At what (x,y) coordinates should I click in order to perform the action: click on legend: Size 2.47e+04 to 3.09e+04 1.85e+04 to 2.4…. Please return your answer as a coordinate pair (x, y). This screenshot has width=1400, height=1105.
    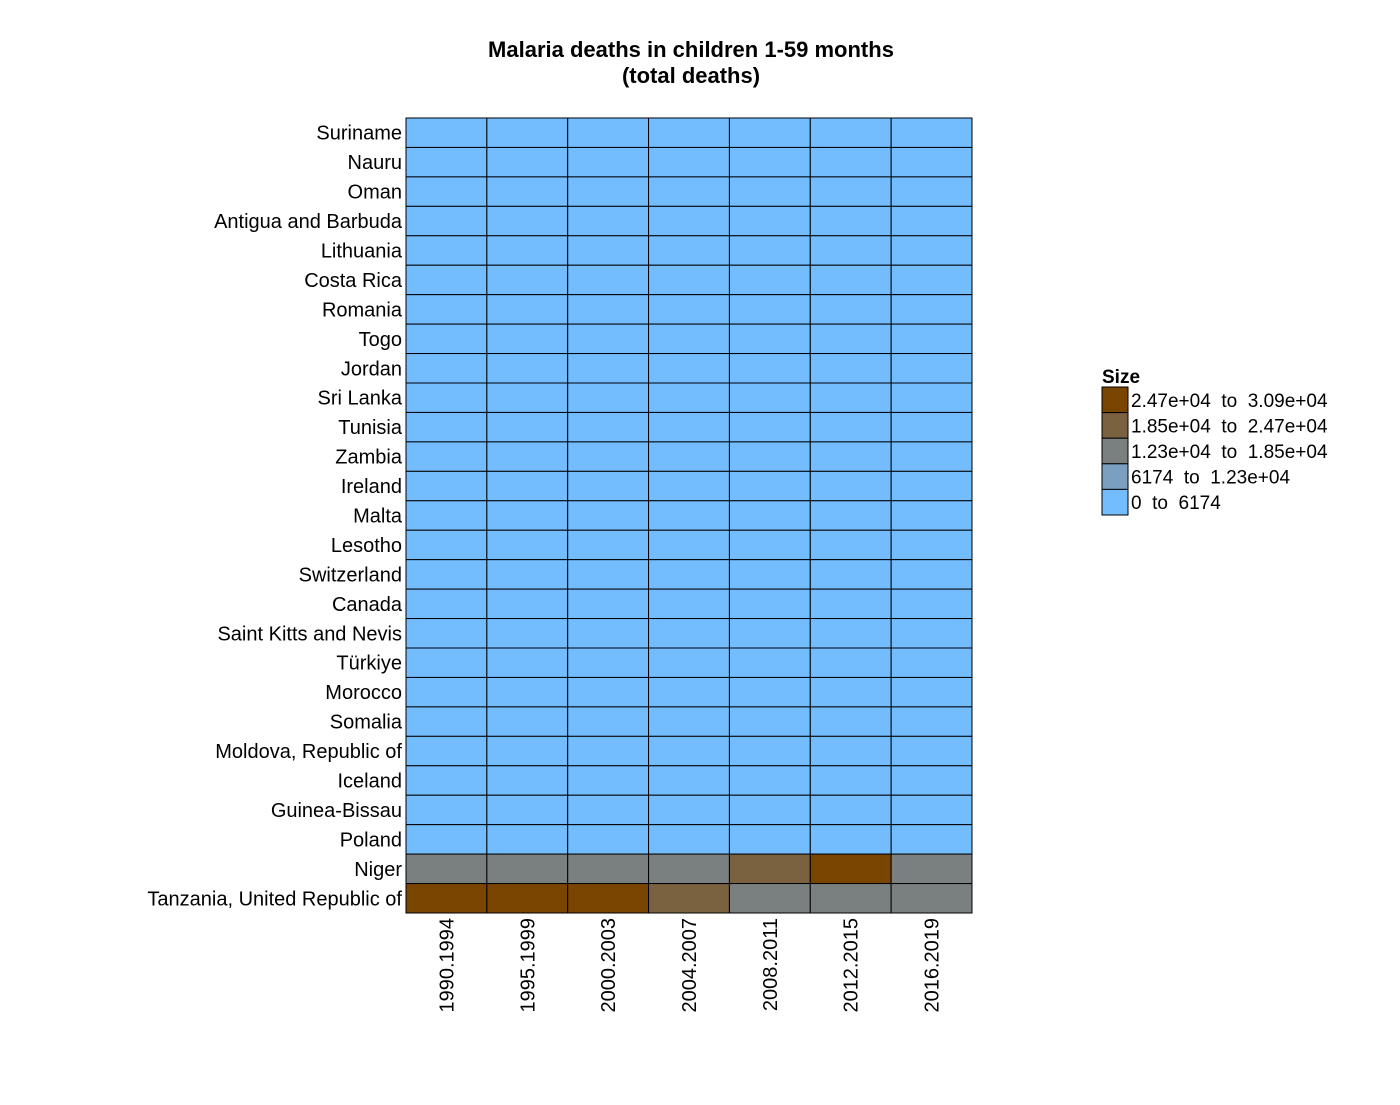
    Looking at the image, I should click on (1214, 441).